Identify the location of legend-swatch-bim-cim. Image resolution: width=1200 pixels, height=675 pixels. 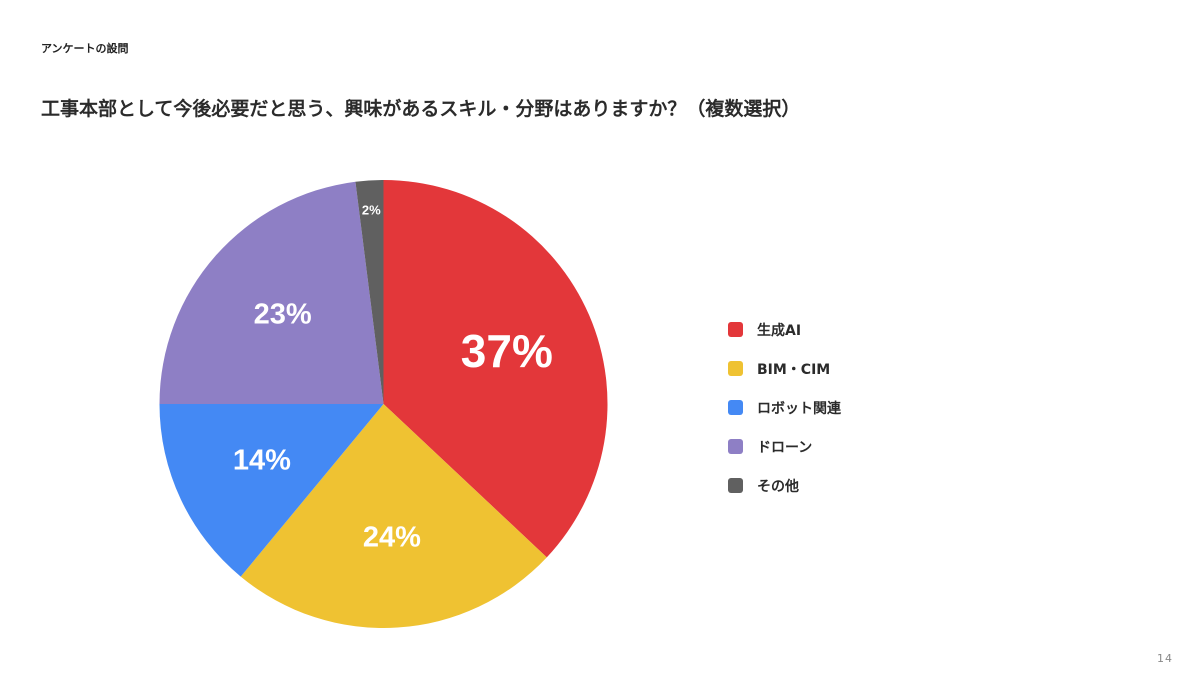
(735, 368).